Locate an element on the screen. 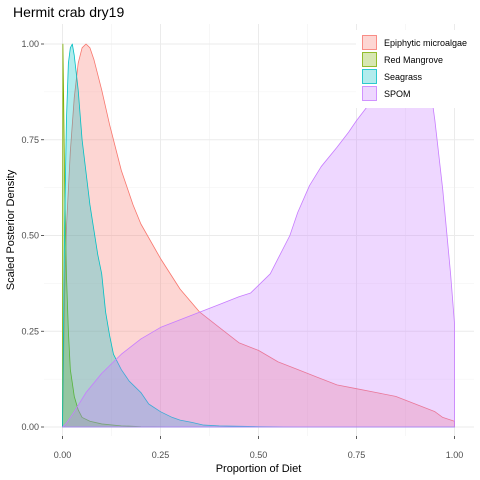 The width and height of the screenshot is (480, 480). y-tick-label: 0.00 is located at coordinates (30, 427).